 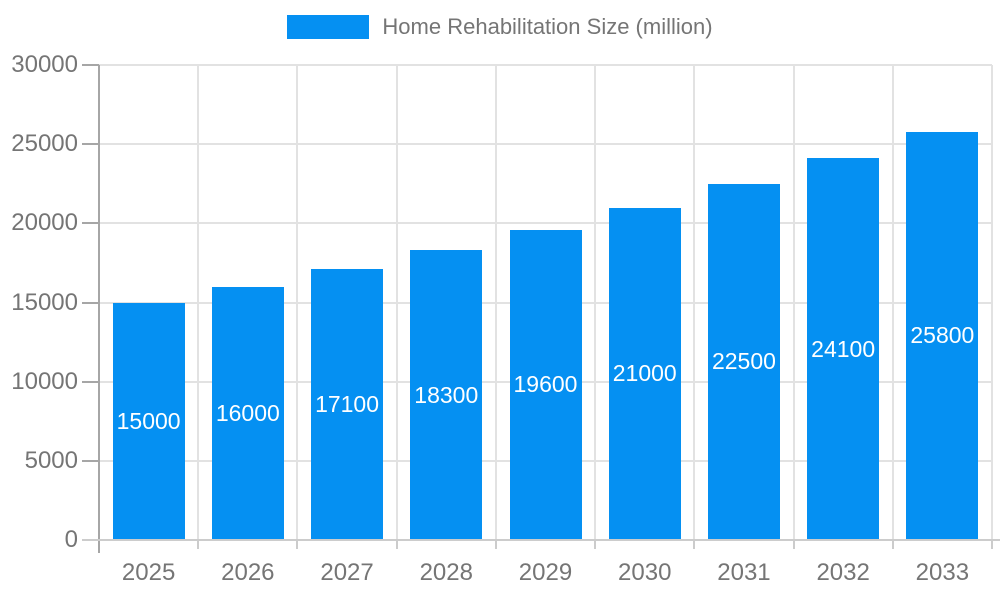 I want to click on bar-2031: 22500, so click(x=743, y=361).